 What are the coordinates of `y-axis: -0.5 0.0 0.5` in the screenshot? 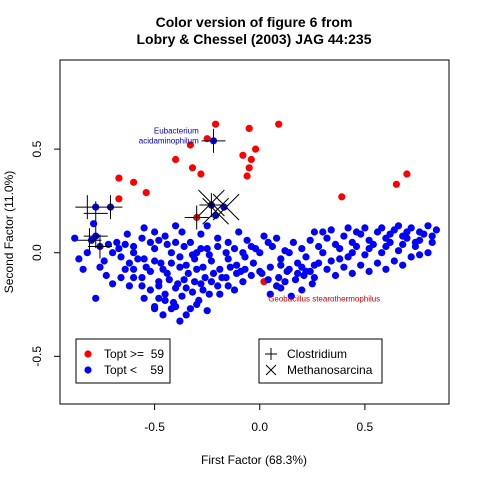 It's located at (45, 253).